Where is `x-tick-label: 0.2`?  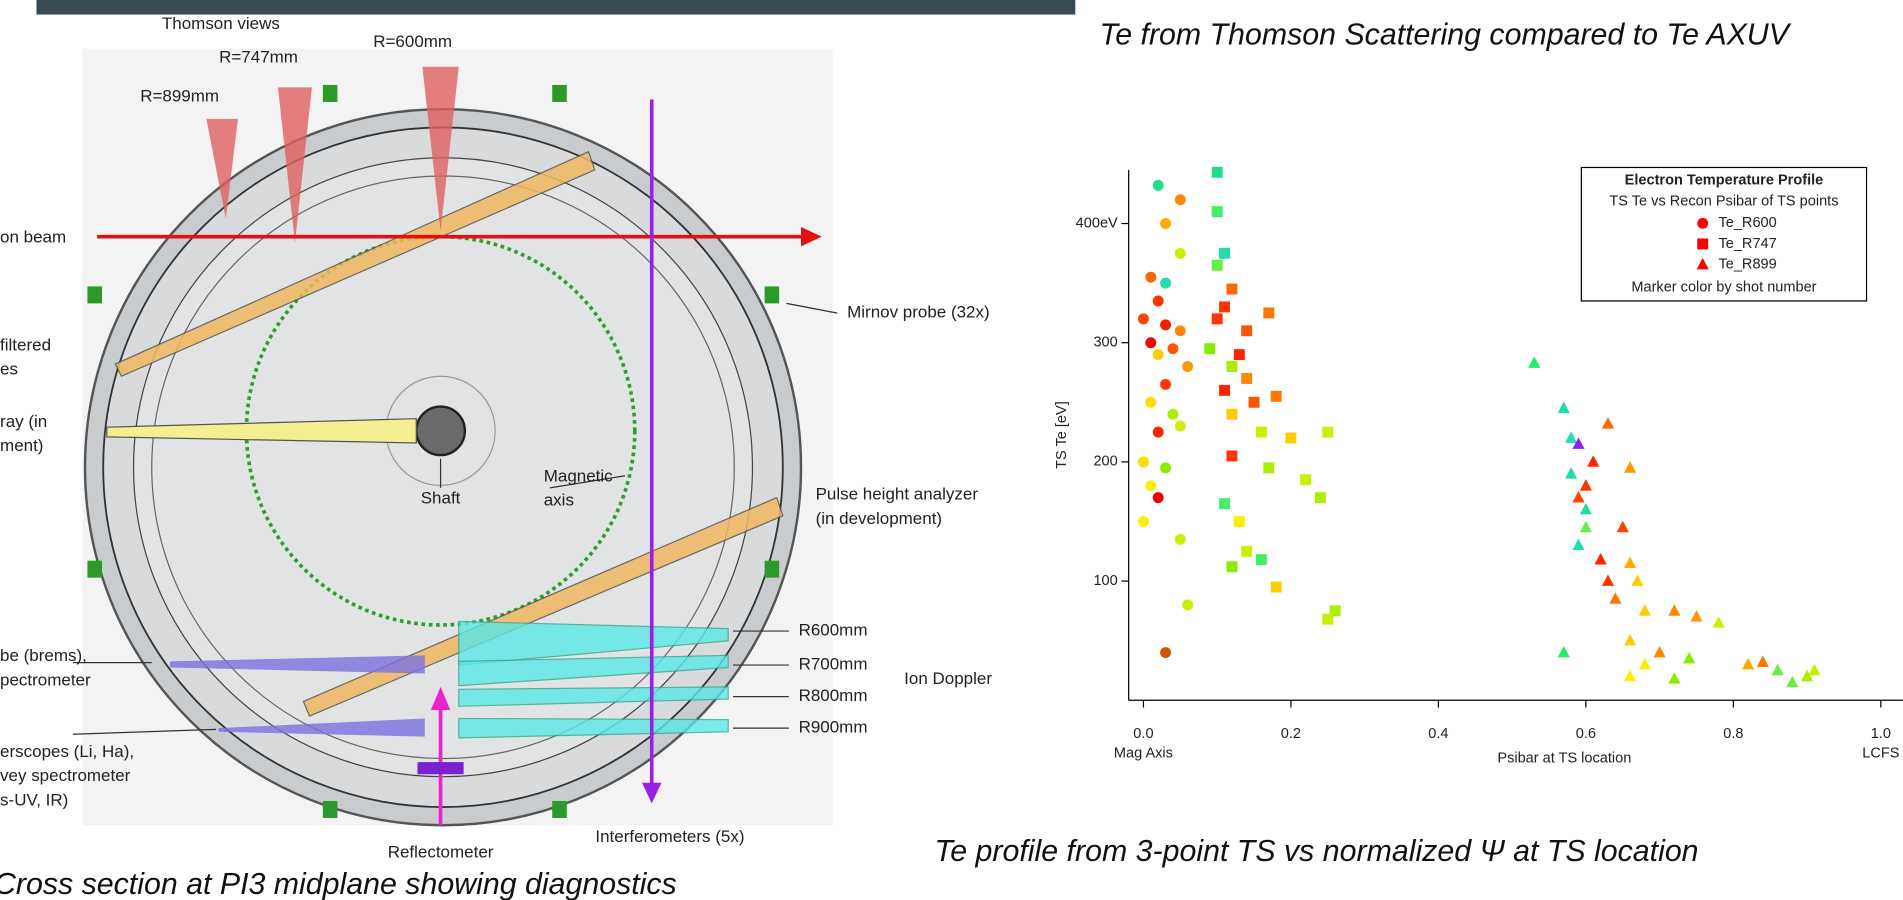 x-tick-label: 0.2 is located at coordinates (1291, 734).